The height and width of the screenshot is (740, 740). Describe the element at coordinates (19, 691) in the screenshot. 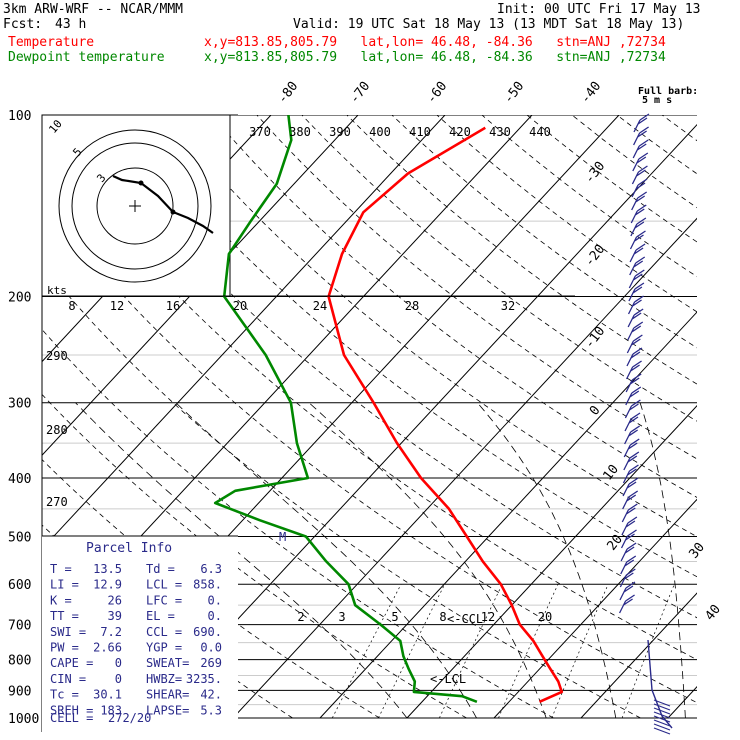

I see `pressure-label: 900` at that location.